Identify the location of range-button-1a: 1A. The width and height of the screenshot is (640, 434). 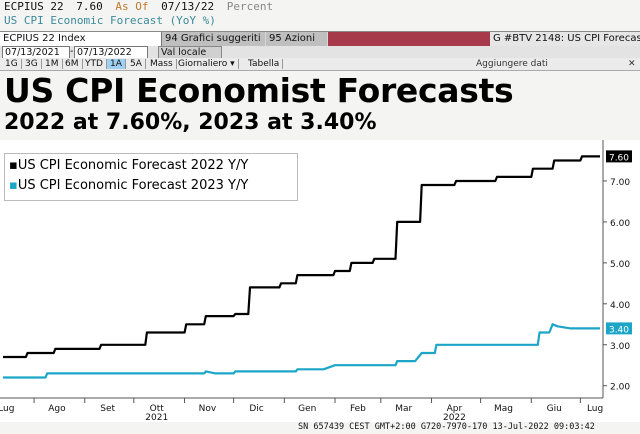
(116, 64).